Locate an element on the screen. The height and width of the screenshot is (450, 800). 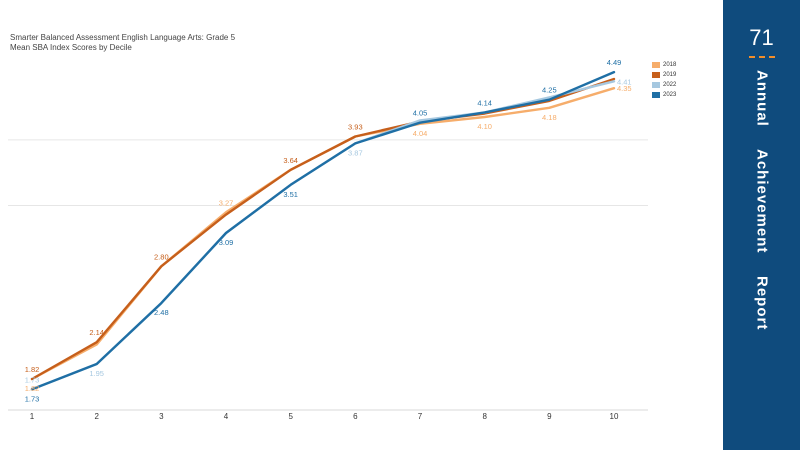
data-label: 4.05 is located at coordinates (420, 113).